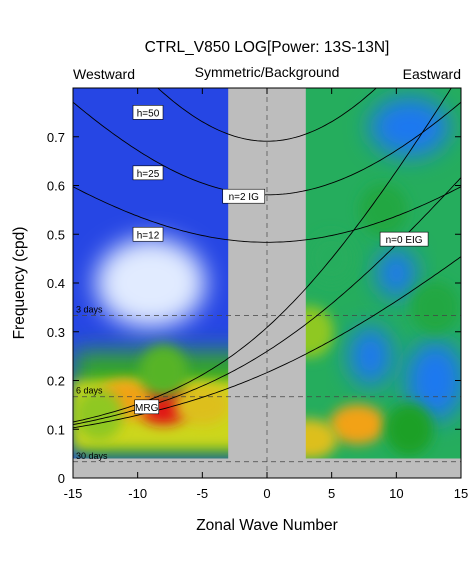  I want to click on y-tick-label: 0.7, so click(56, 137).